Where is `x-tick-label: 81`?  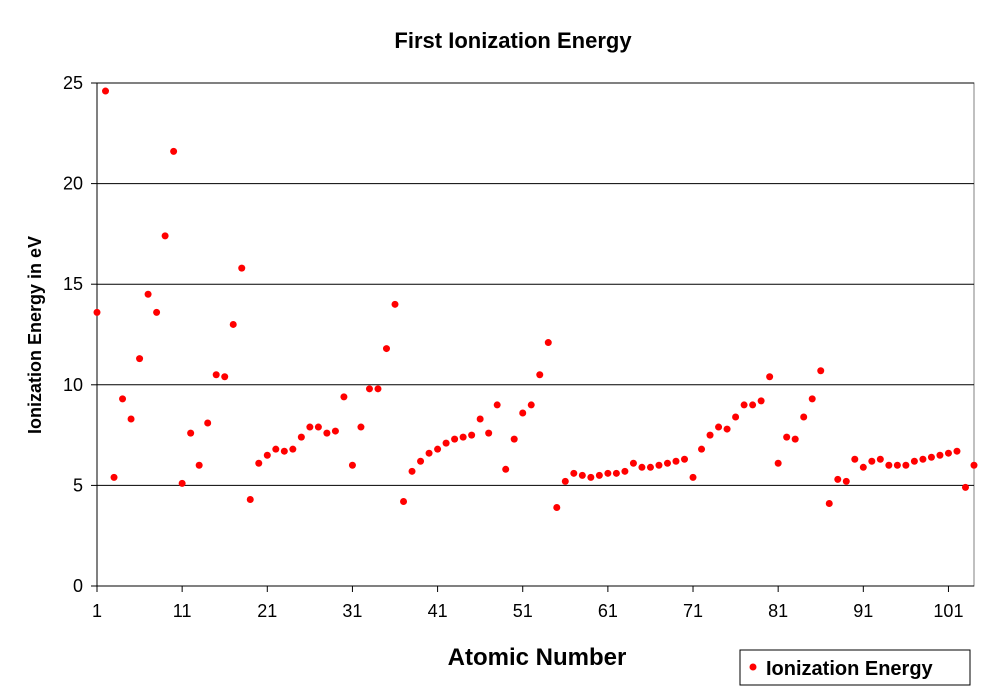 x-tick-label: 81 is located at coordinates (778, 611).